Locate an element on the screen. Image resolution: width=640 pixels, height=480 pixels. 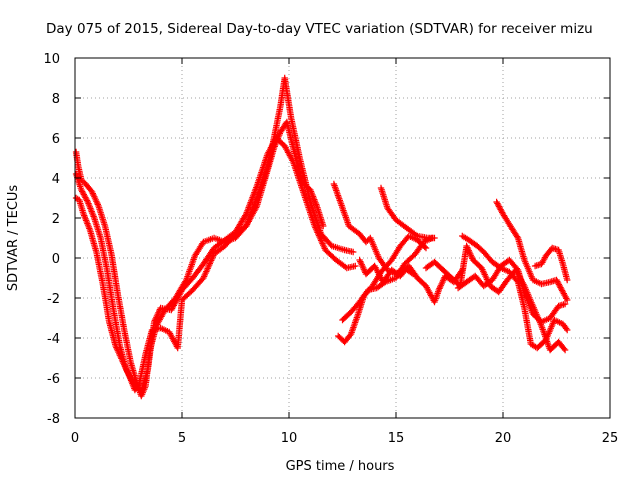
y-tick-label: 2 is located at coordinates (56, 219).